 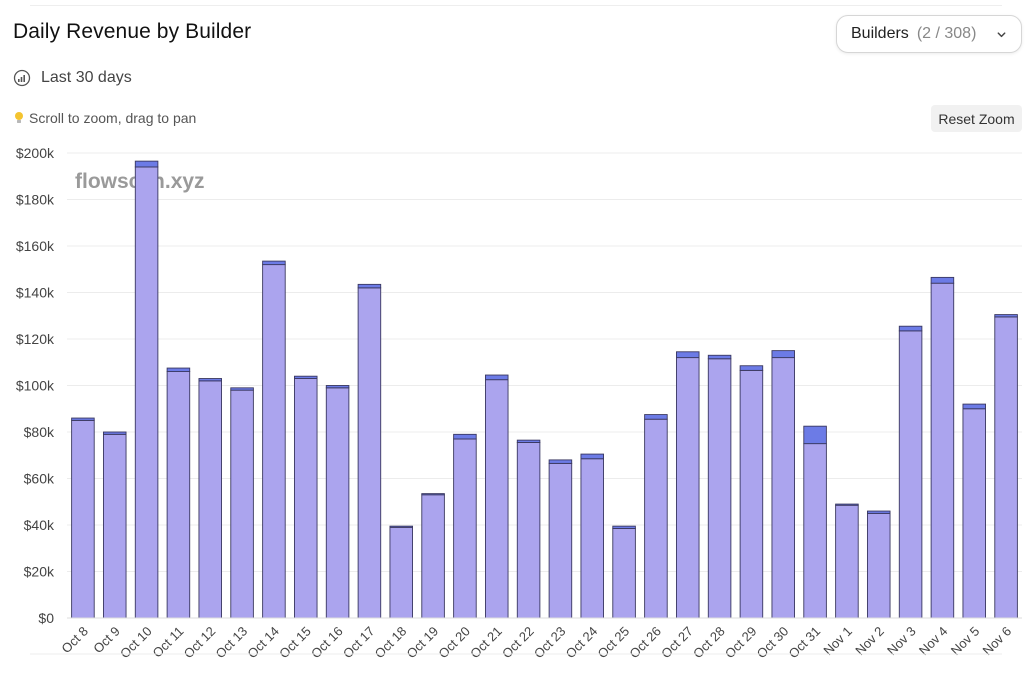 I want to click on x-tick-label: Nov 6, so click(x=997, y=641).